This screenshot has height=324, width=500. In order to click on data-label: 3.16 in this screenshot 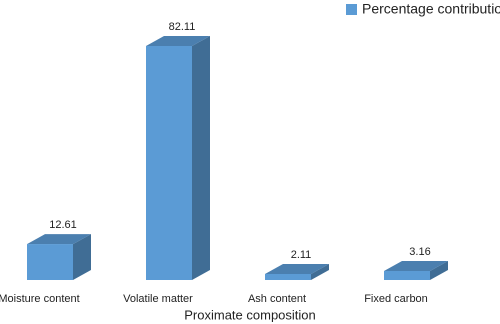, I will do `click(419, 252)`.